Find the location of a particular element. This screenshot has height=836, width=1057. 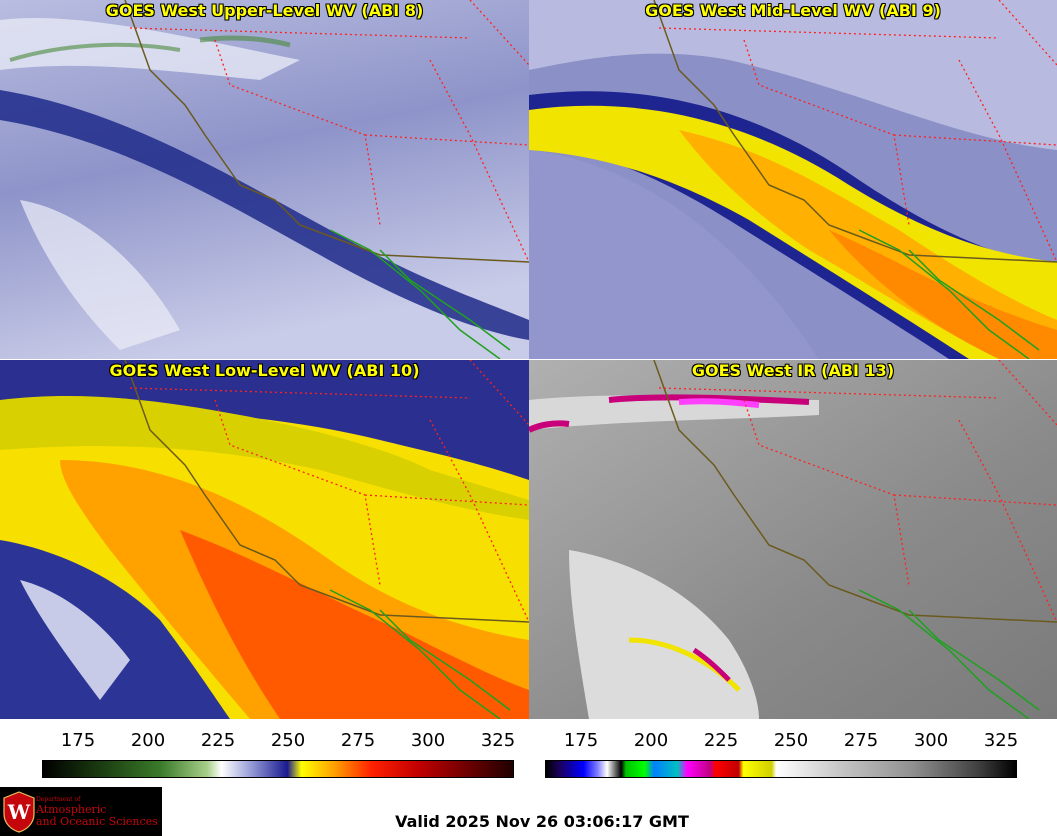

uw-crest-icon: W is located at coordinates (19, 812).